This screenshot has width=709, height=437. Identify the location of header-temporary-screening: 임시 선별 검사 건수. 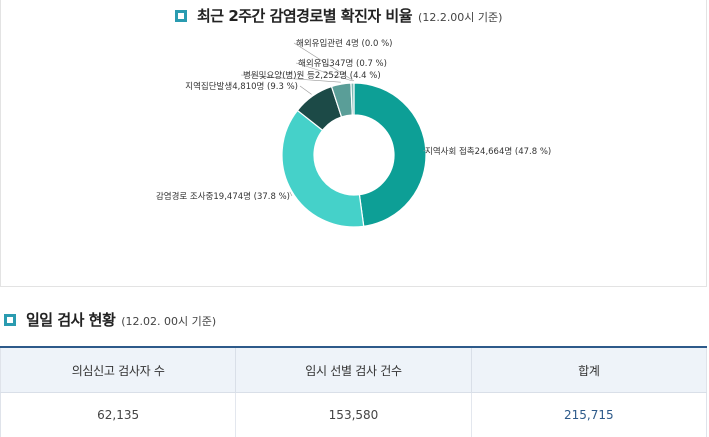
(353, 370).